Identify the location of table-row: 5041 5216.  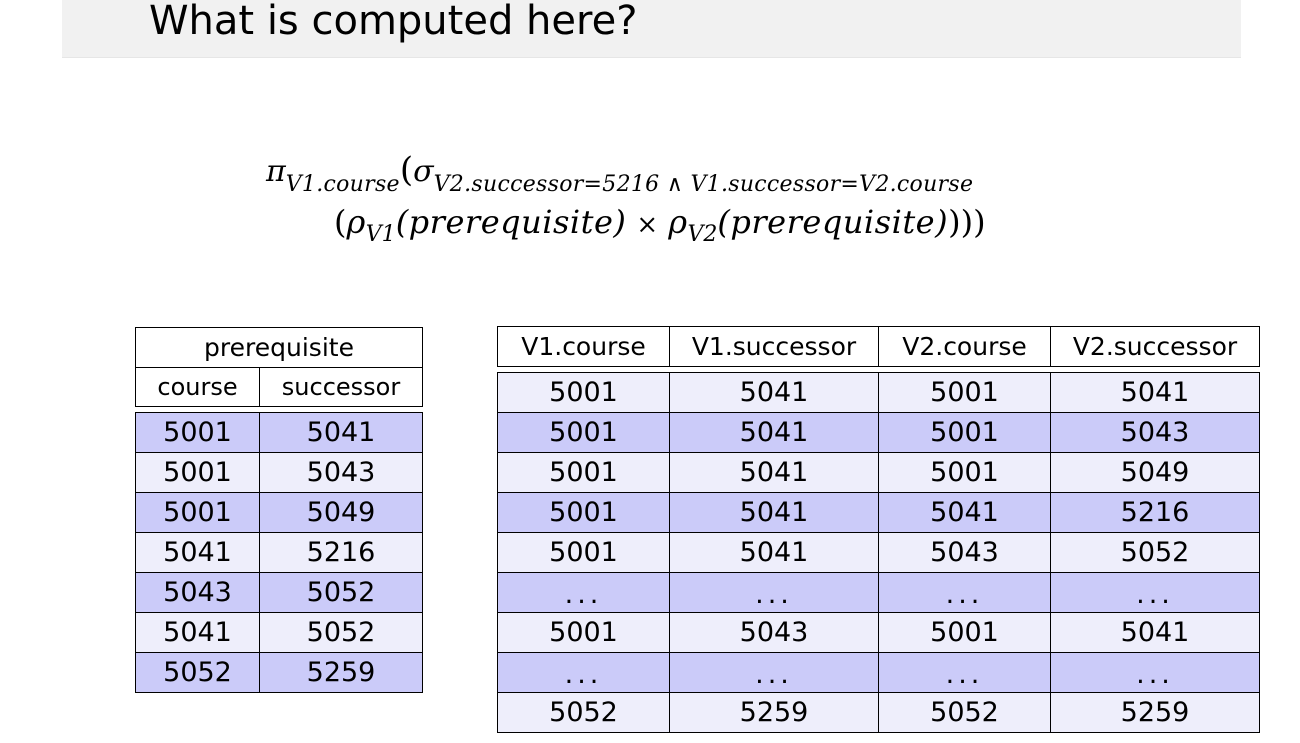
(279, 552).